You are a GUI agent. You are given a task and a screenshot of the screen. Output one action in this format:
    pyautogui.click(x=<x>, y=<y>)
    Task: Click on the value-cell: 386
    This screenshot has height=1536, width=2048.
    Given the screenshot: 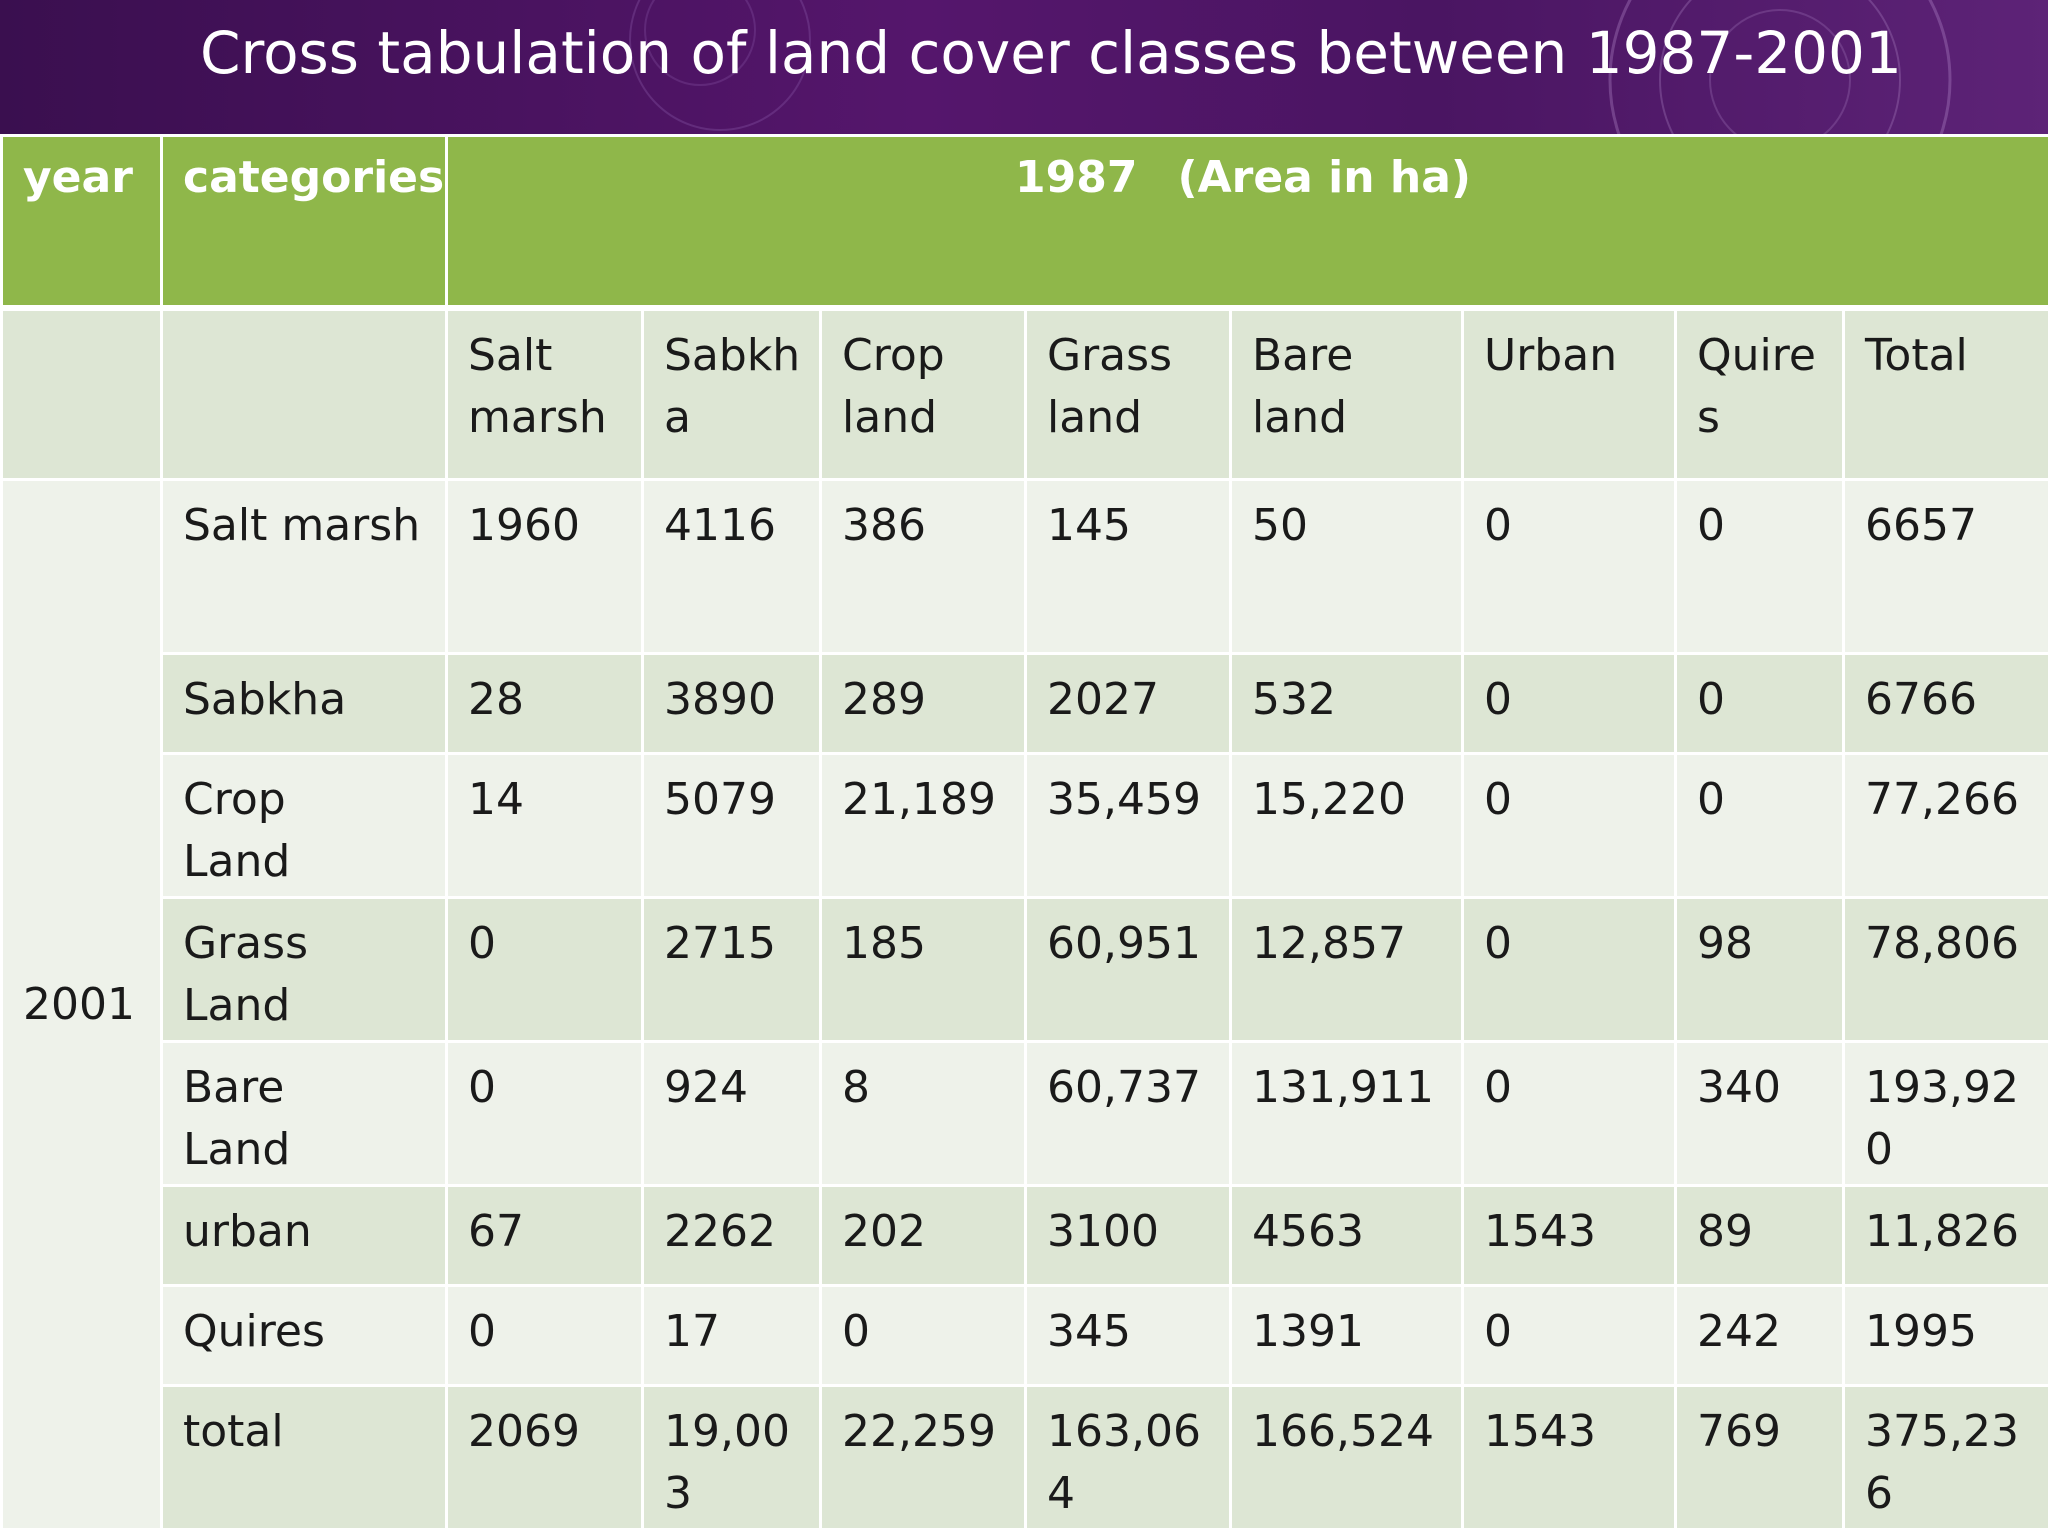 What is the action you would take?
    pyautogui.click(x=923, y=566)
    